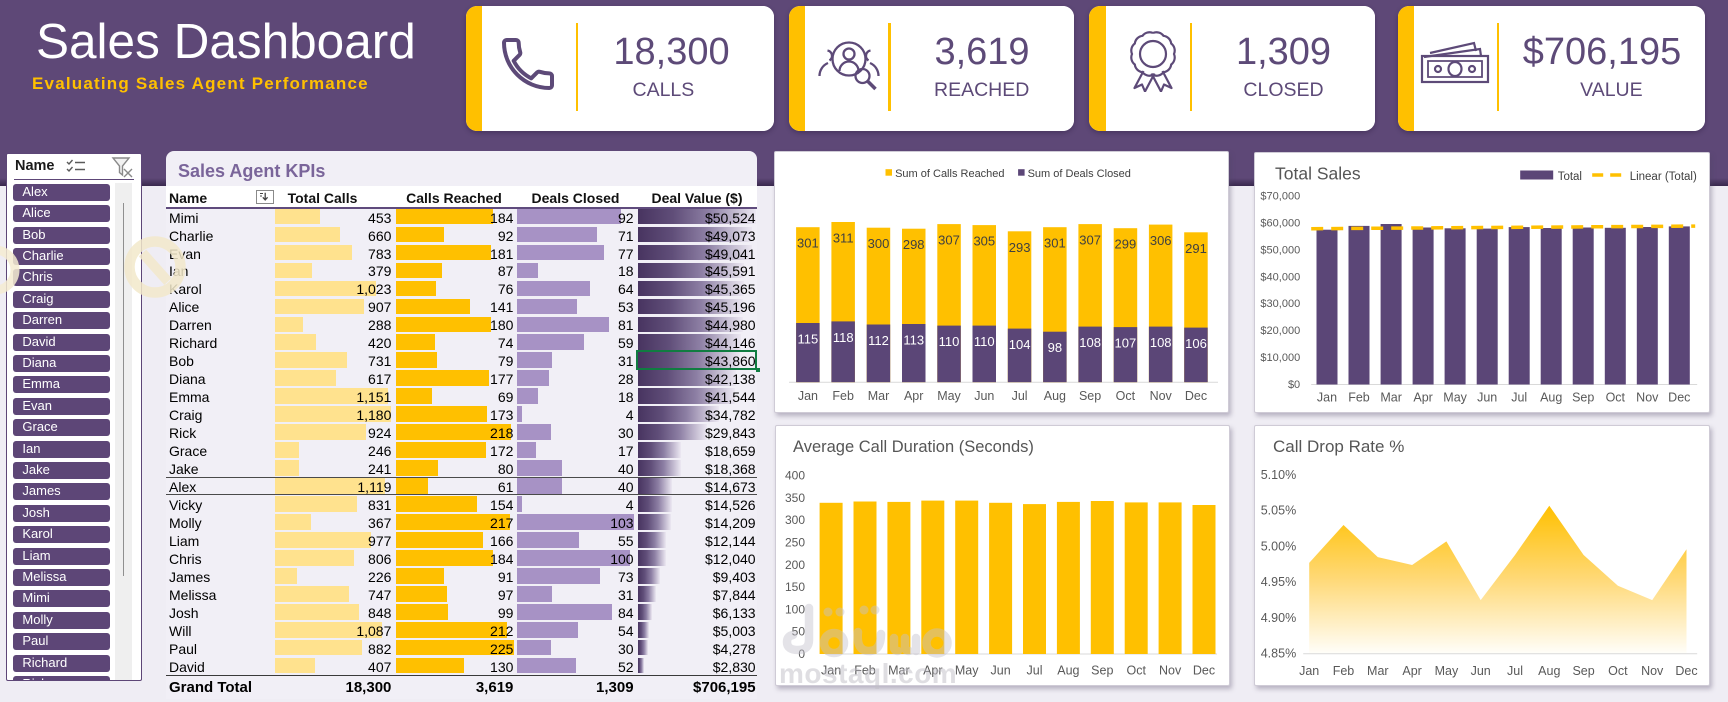 The height and width of the screenshot is (702, 1728). Describe the element at coordinates (1161, 240) in the screenshot. I see `svg-text: 306` at that location.